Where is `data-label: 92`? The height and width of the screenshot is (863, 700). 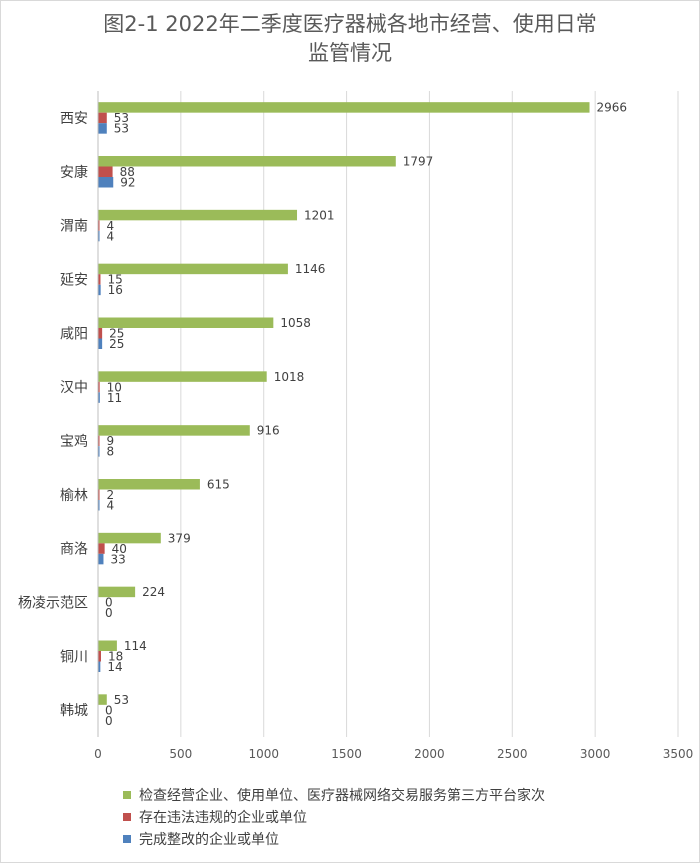 data-label: 92 is located at coordinates (127, 183).